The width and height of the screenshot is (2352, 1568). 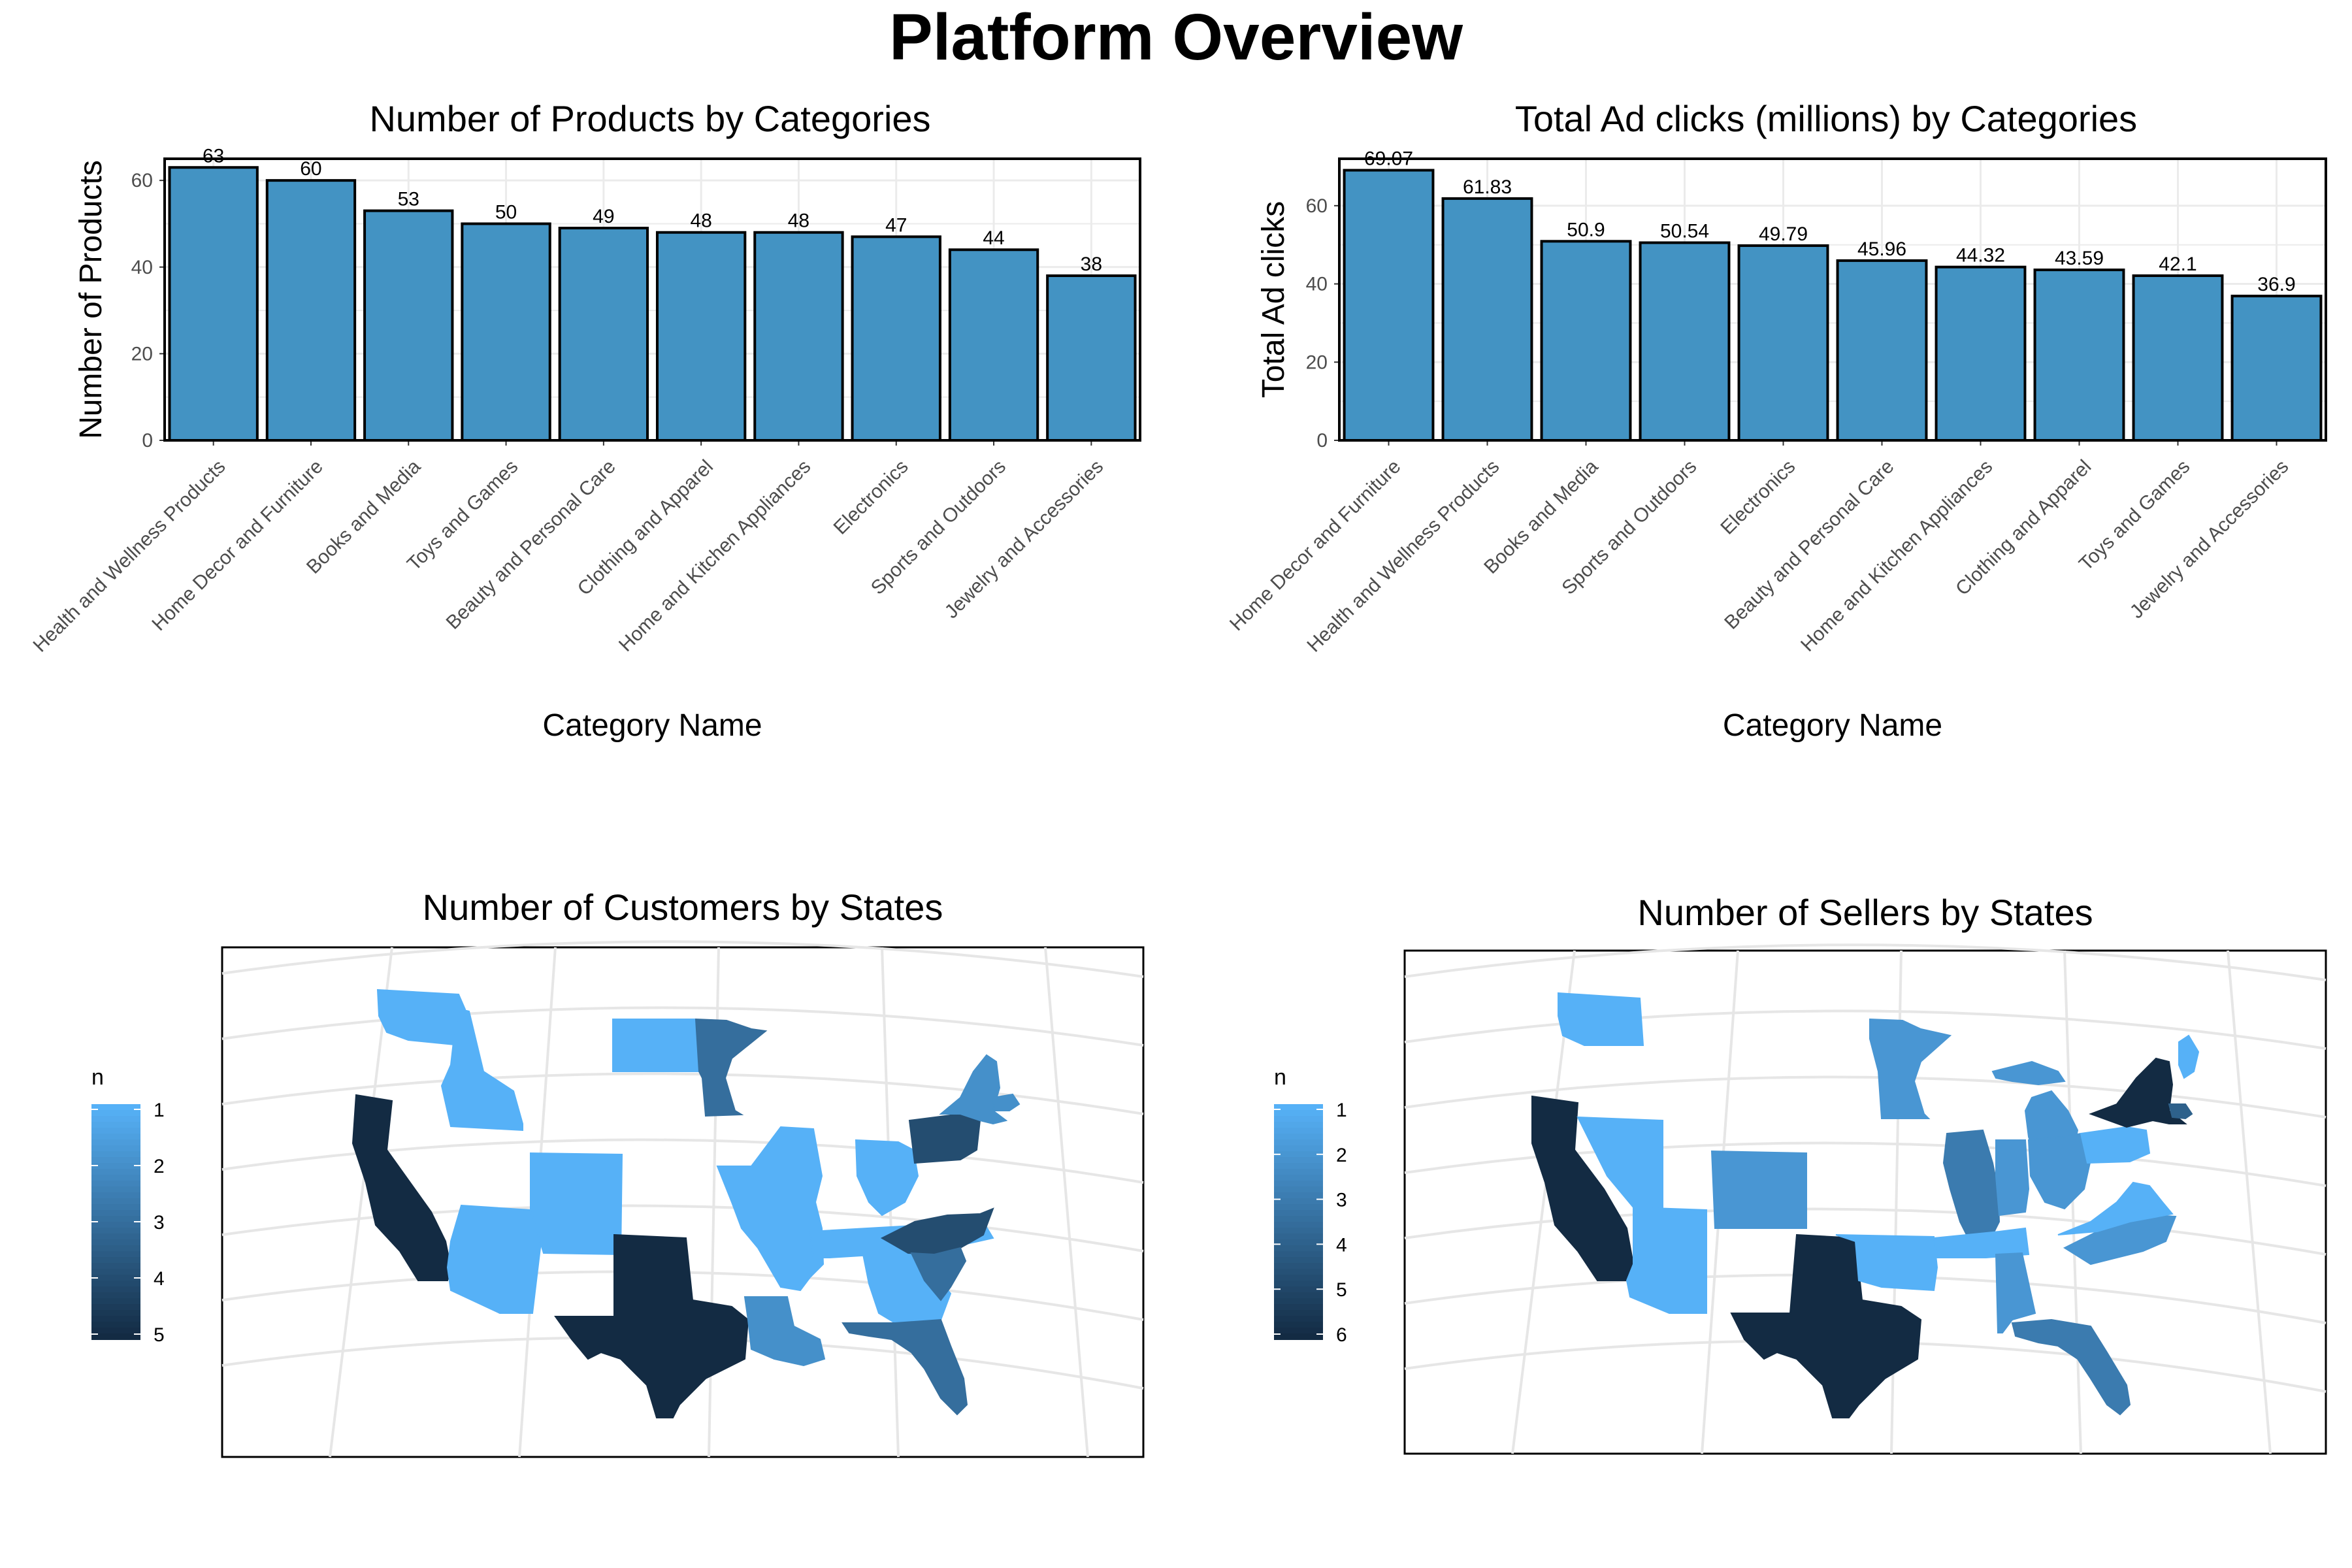 What do you see at coordinates (1310, 1205) in the screenshot?
I see `sellers-legend: n 1 2 3 4 5 6` at bounding box center [1310, 1205].